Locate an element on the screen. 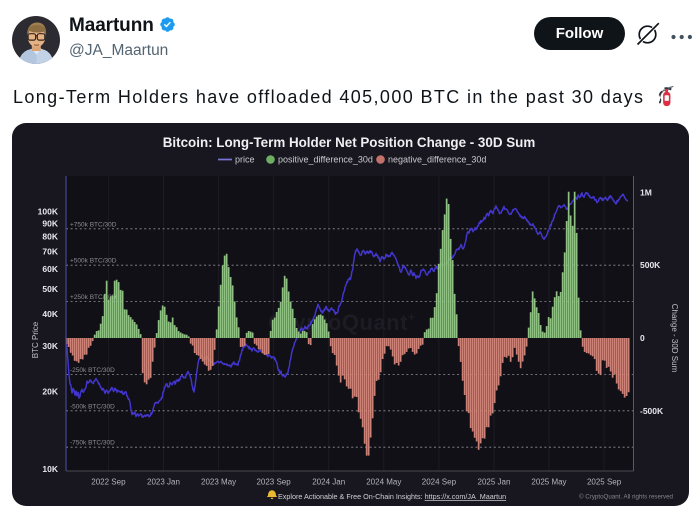  svg-text: 2025 Sep is located at coordinates (604, 482).